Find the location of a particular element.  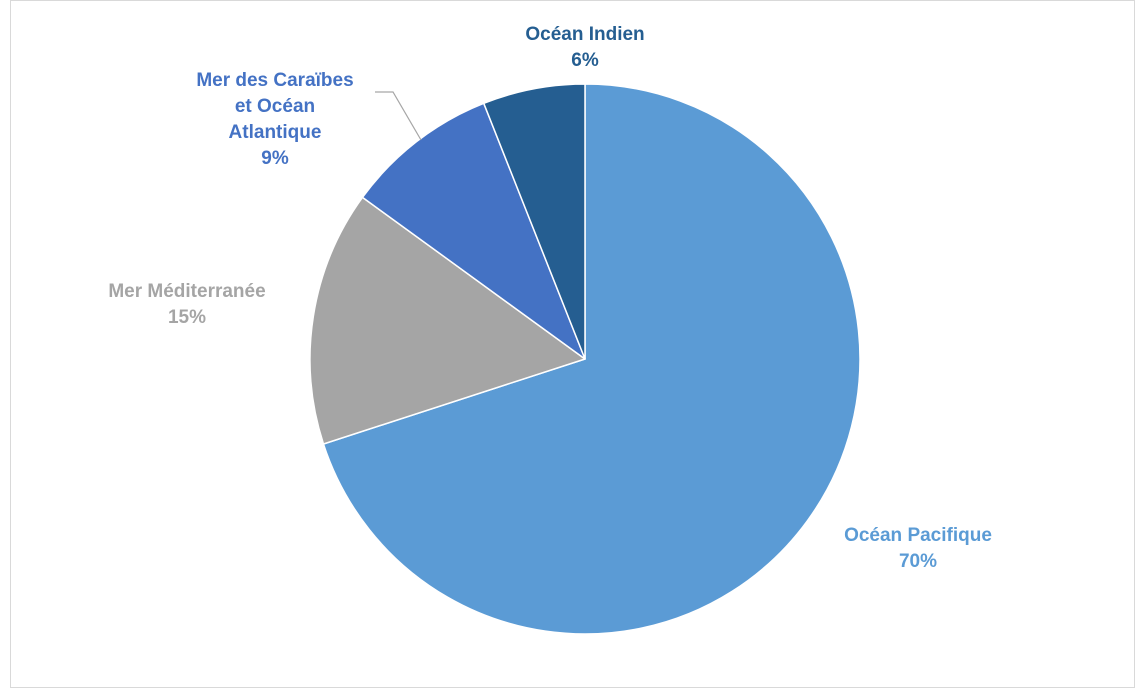

data-label-category: Atlantique is located at coordinates (275, 132).